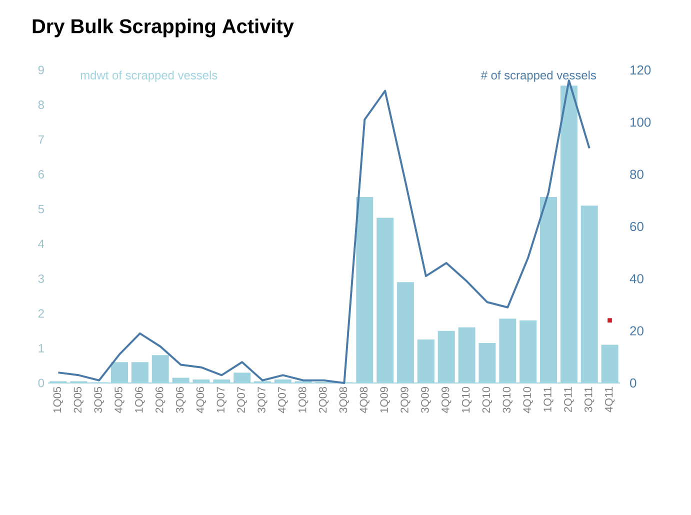 This screenshot has width=691, height=515. I want to click on text: # of scrapped vessels, so click(538, 76).